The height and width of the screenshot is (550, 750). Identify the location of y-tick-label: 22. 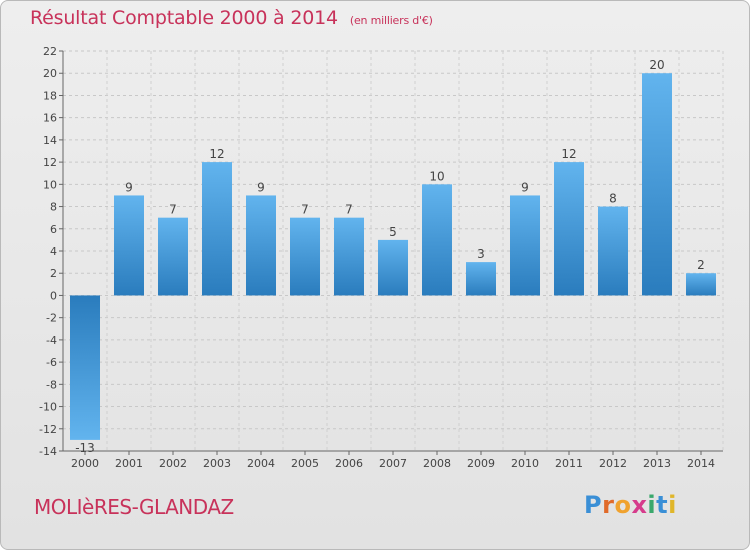
(50, 51).